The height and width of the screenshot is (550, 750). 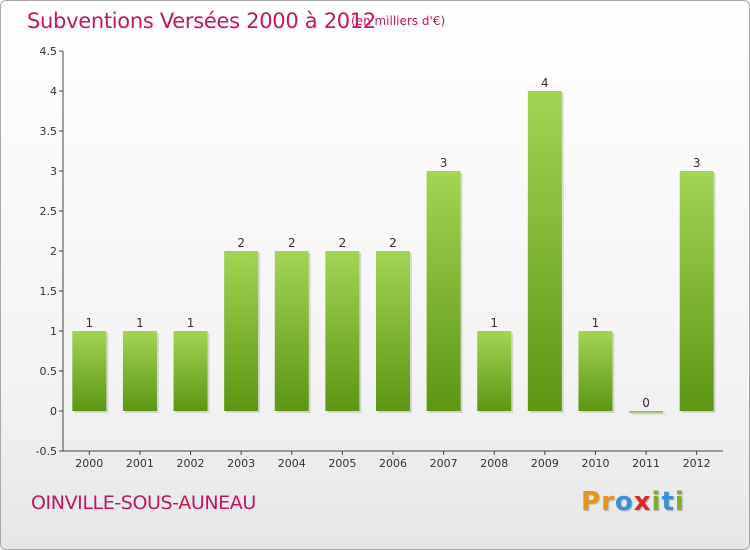 What do you see at coordinates (608, 502) in the screenshot?
I see `logo-letter: r` at bounding box center [608, 502].